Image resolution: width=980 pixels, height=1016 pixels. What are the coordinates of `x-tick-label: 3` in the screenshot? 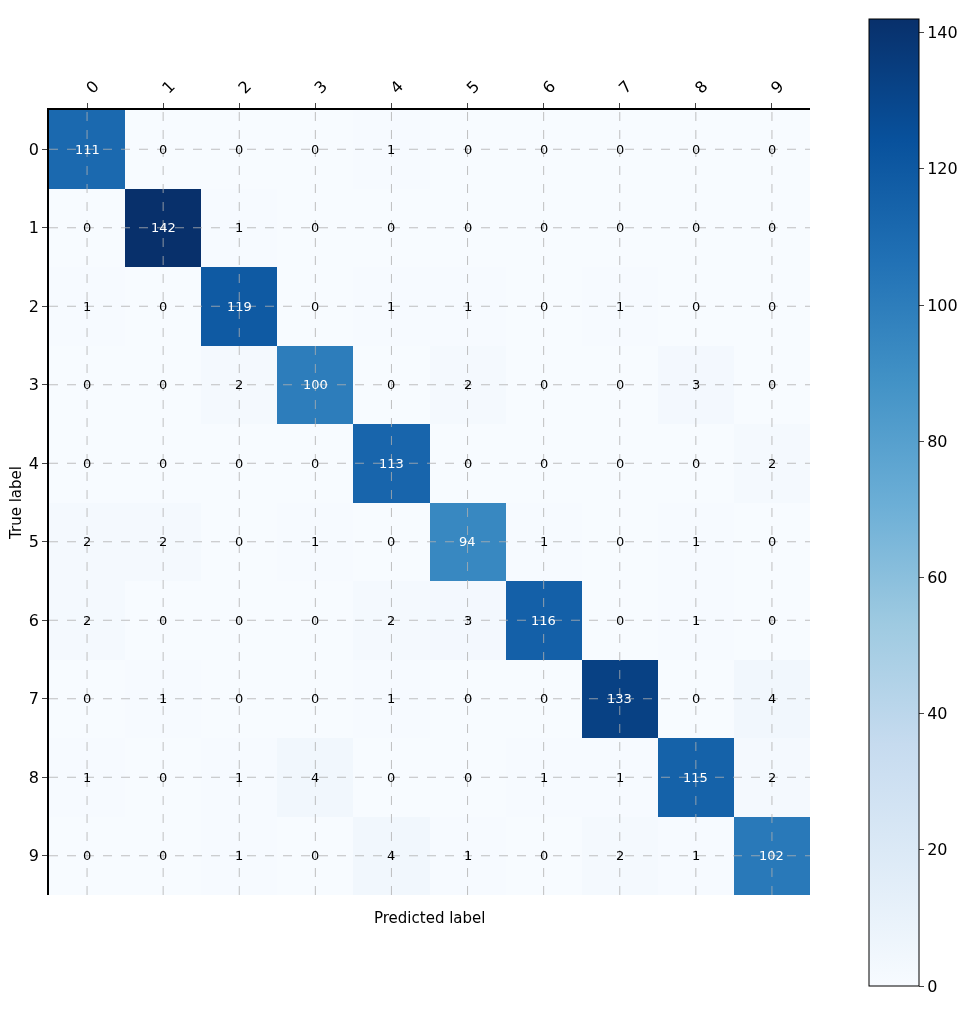 It's located at (321, 87).